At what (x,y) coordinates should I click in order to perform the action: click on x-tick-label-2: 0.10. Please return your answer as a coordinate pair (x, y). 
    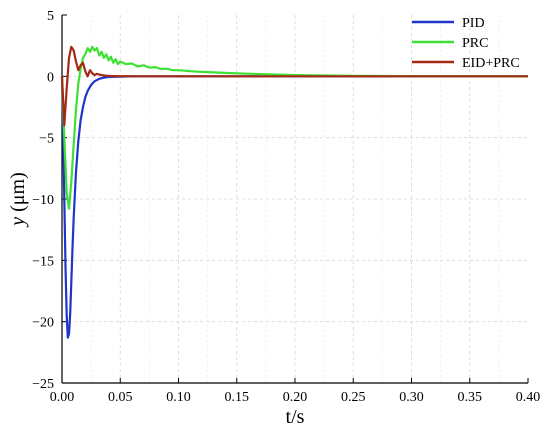
    Looking at the image, I should click on (178, 397).